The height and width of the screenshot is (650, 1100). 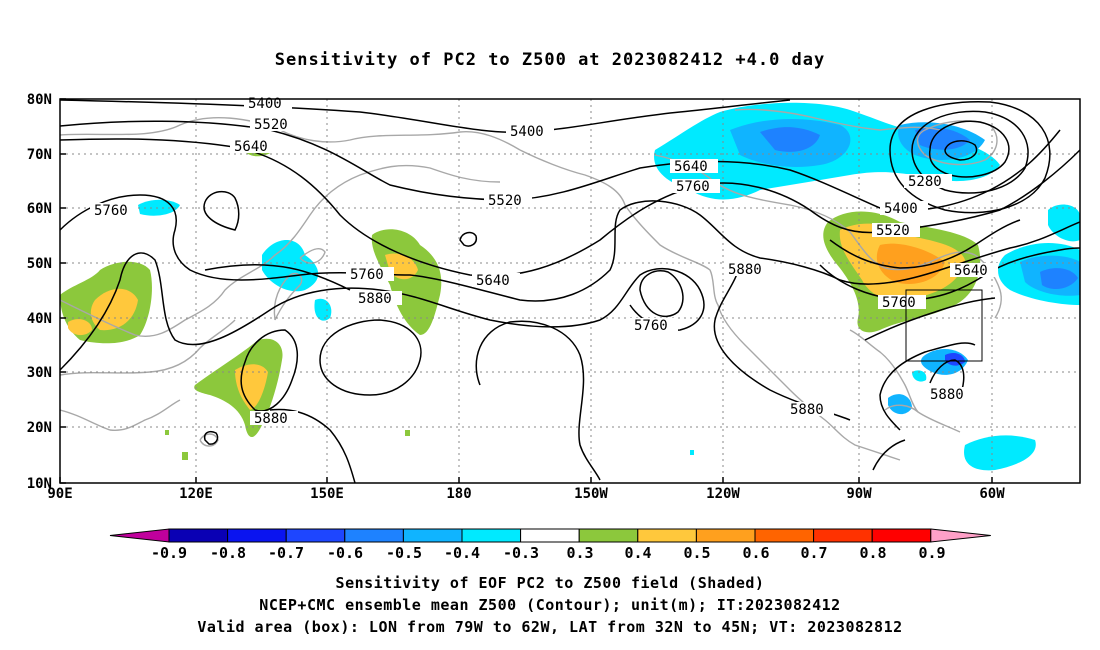 What do you see at coordinates (944, 325) in the screenshot?
I see `valid-area-box` at bounding box center [944, 325].